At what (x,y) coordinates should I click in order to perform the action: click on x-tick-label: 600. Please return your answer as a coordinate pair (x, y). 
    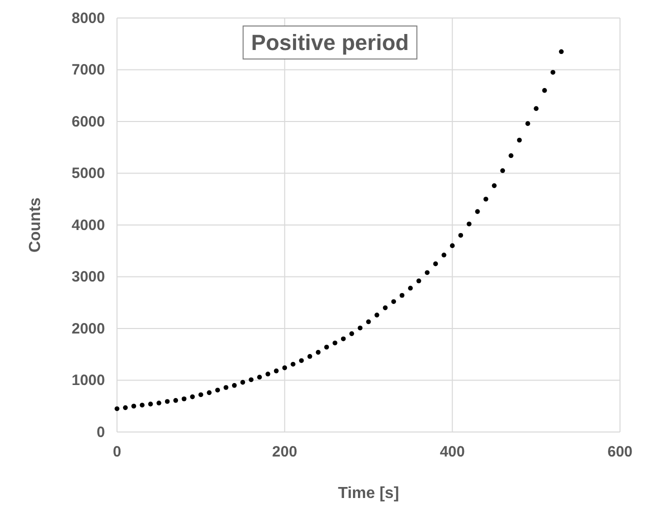
    Looking at the image, I should click on (620, 452).